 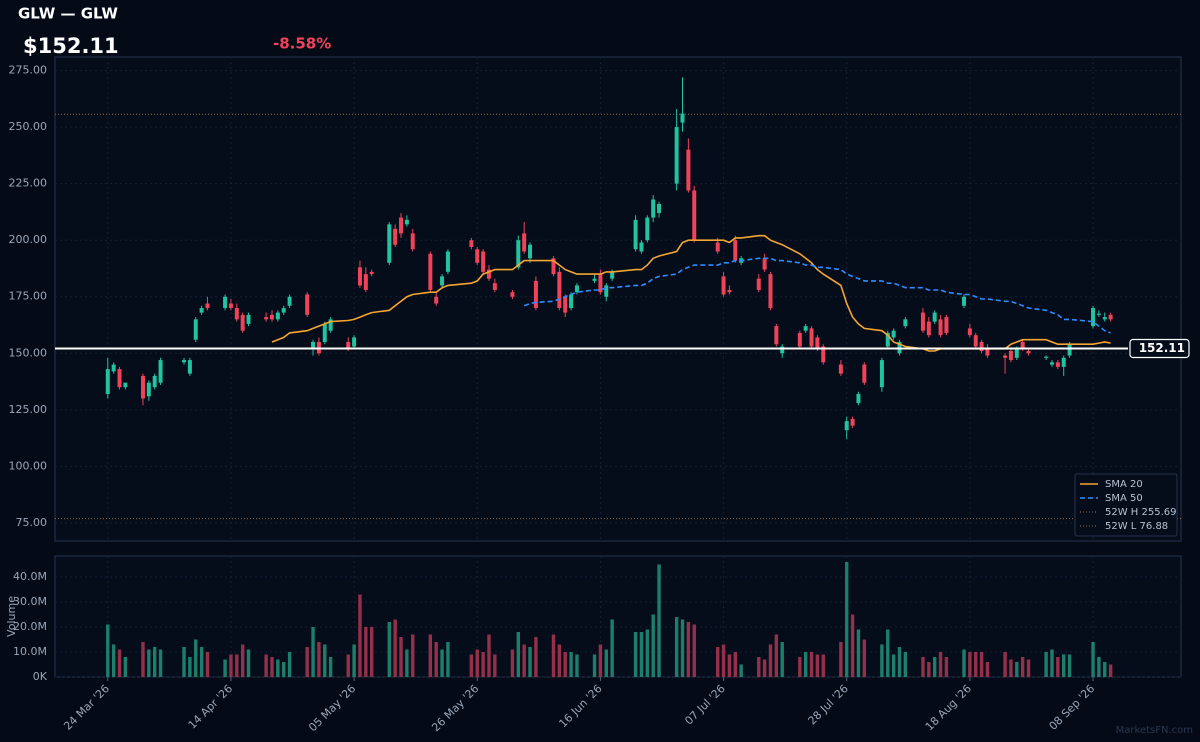 I want to click on y-tick-label: 10.0M, so click(x=30, y=651).